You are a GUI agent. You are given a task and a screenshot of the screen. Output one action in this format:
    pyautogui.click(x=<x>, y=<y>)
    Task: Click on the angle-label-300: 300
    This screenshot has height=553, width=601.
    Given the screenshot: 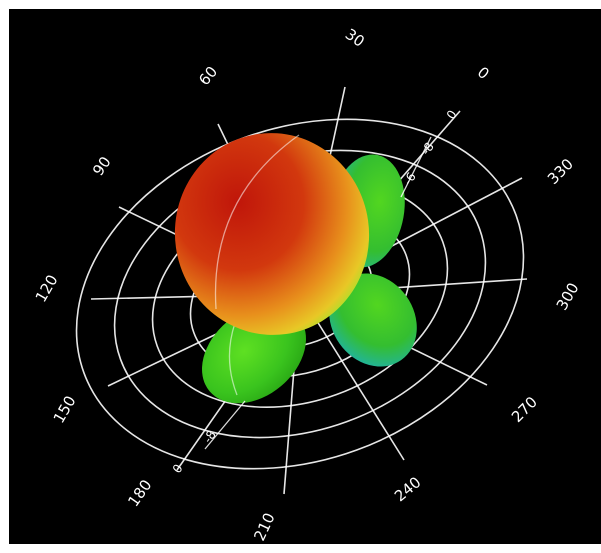 What is the action you would take?
    pyautogui.click(x=568, y=297)
    